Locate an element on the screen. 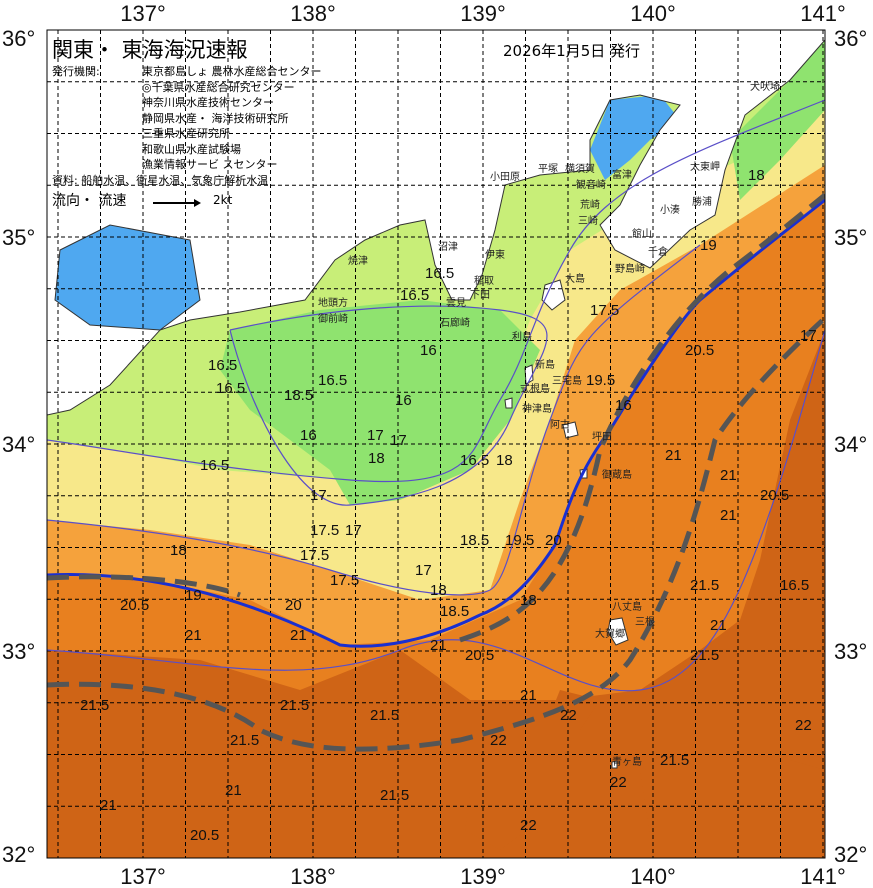  issuer: 三重県水産研究所 is located at coordinates (186, 133).